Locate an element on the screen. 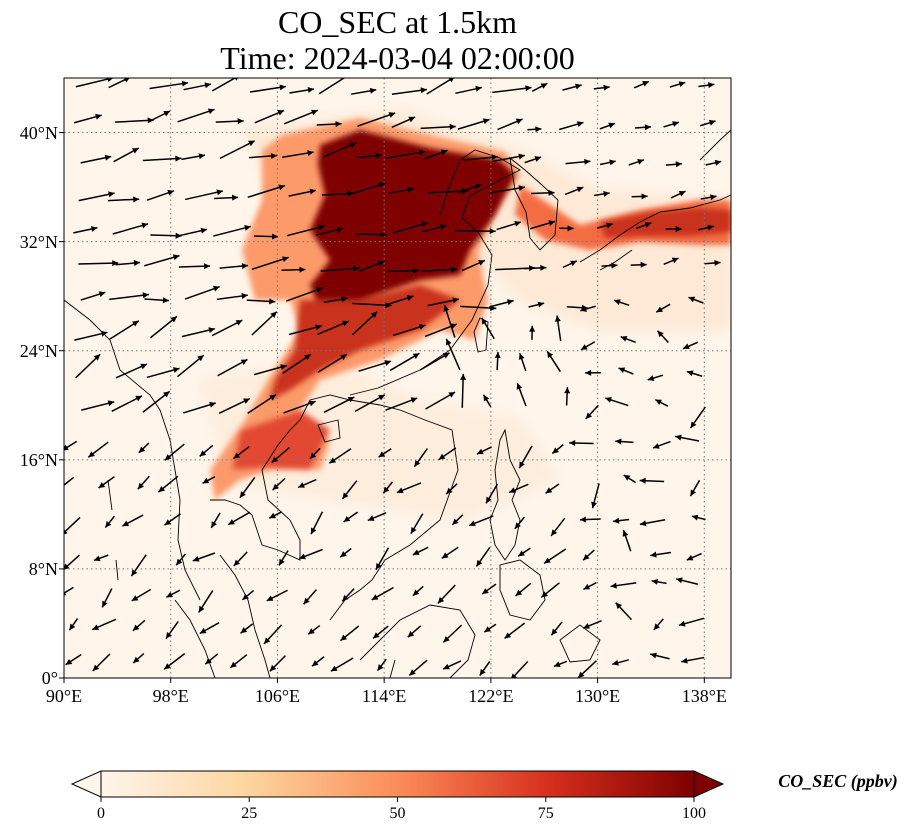  coast-bay-bengal is located at coordinates (132, 450).